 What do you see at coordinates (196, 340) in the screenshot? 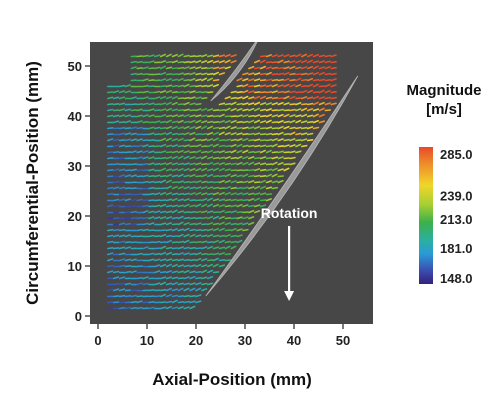
I see `x-tick-label: 20` at bounding box center [196, 340].